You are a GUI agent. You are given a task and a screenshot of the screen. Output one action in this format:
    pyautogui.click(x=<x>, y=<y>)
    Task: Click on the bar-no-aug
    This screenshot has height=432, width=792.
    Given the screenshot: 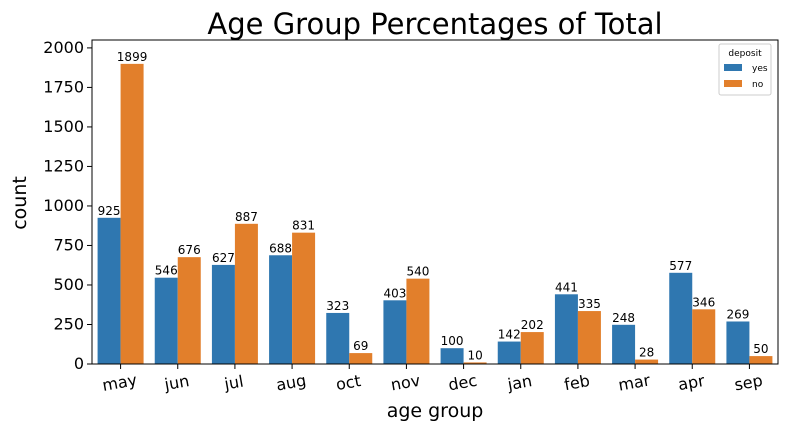 What is the action you would take?
    pyautogui.click(x=304, y=298)
    